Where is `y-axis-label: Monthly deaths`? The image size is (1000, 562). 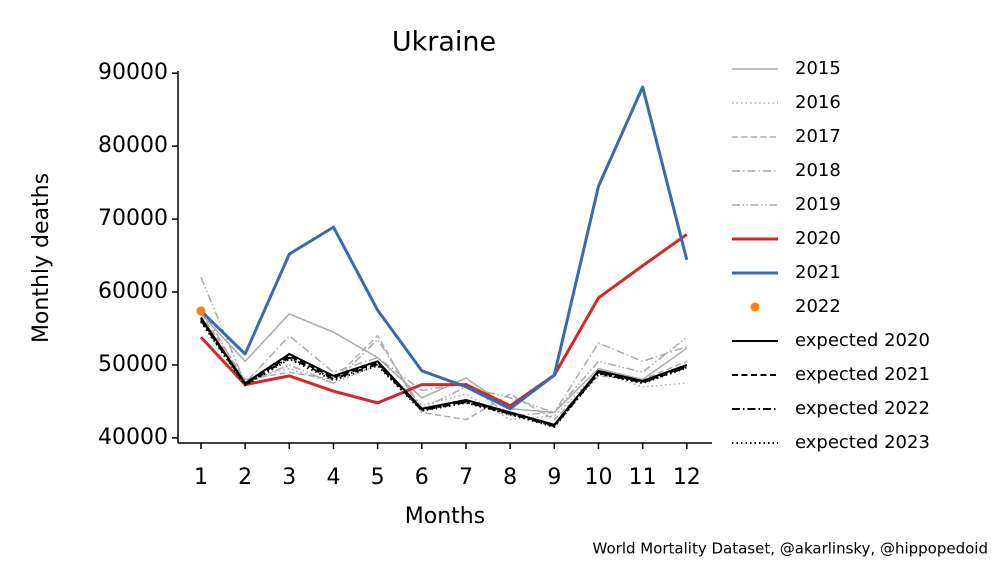
y-axis-label: Monthly deaths is located at coordinates (41, 258).